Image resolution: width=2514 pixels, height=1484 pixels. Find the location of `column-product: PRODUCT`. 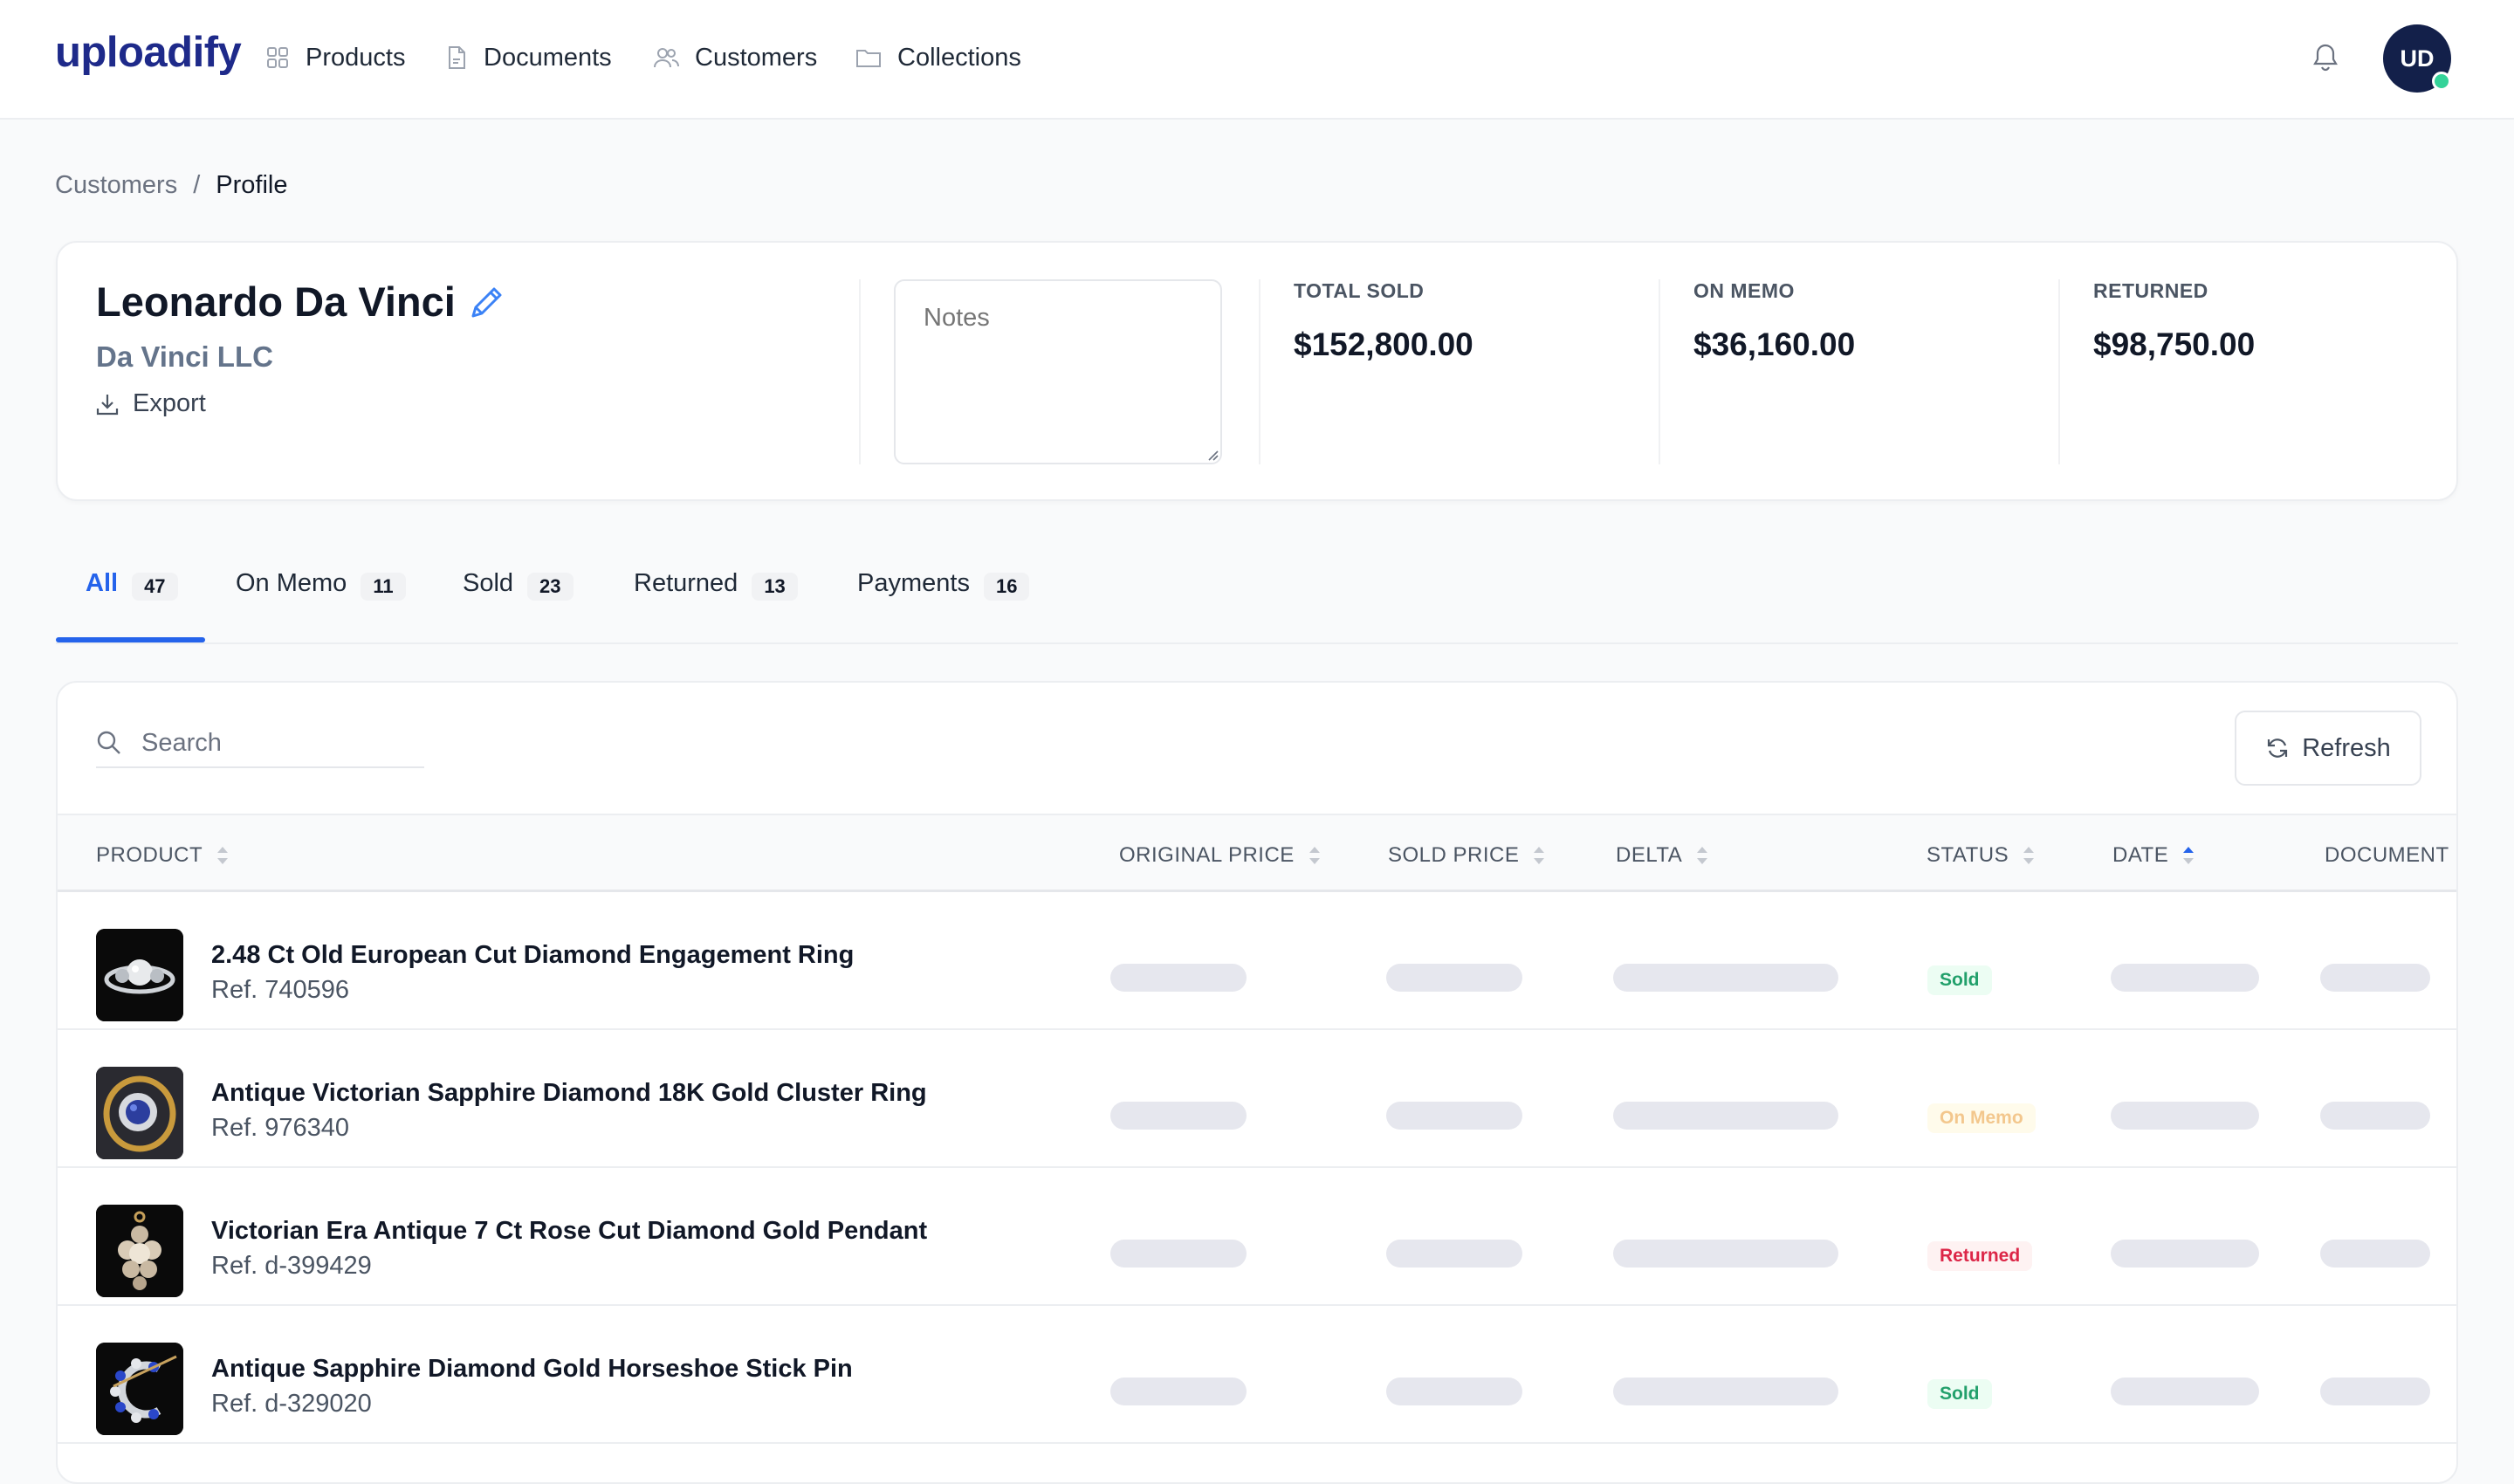

column-product: PRODUCT is located at coordinates (162, 856).